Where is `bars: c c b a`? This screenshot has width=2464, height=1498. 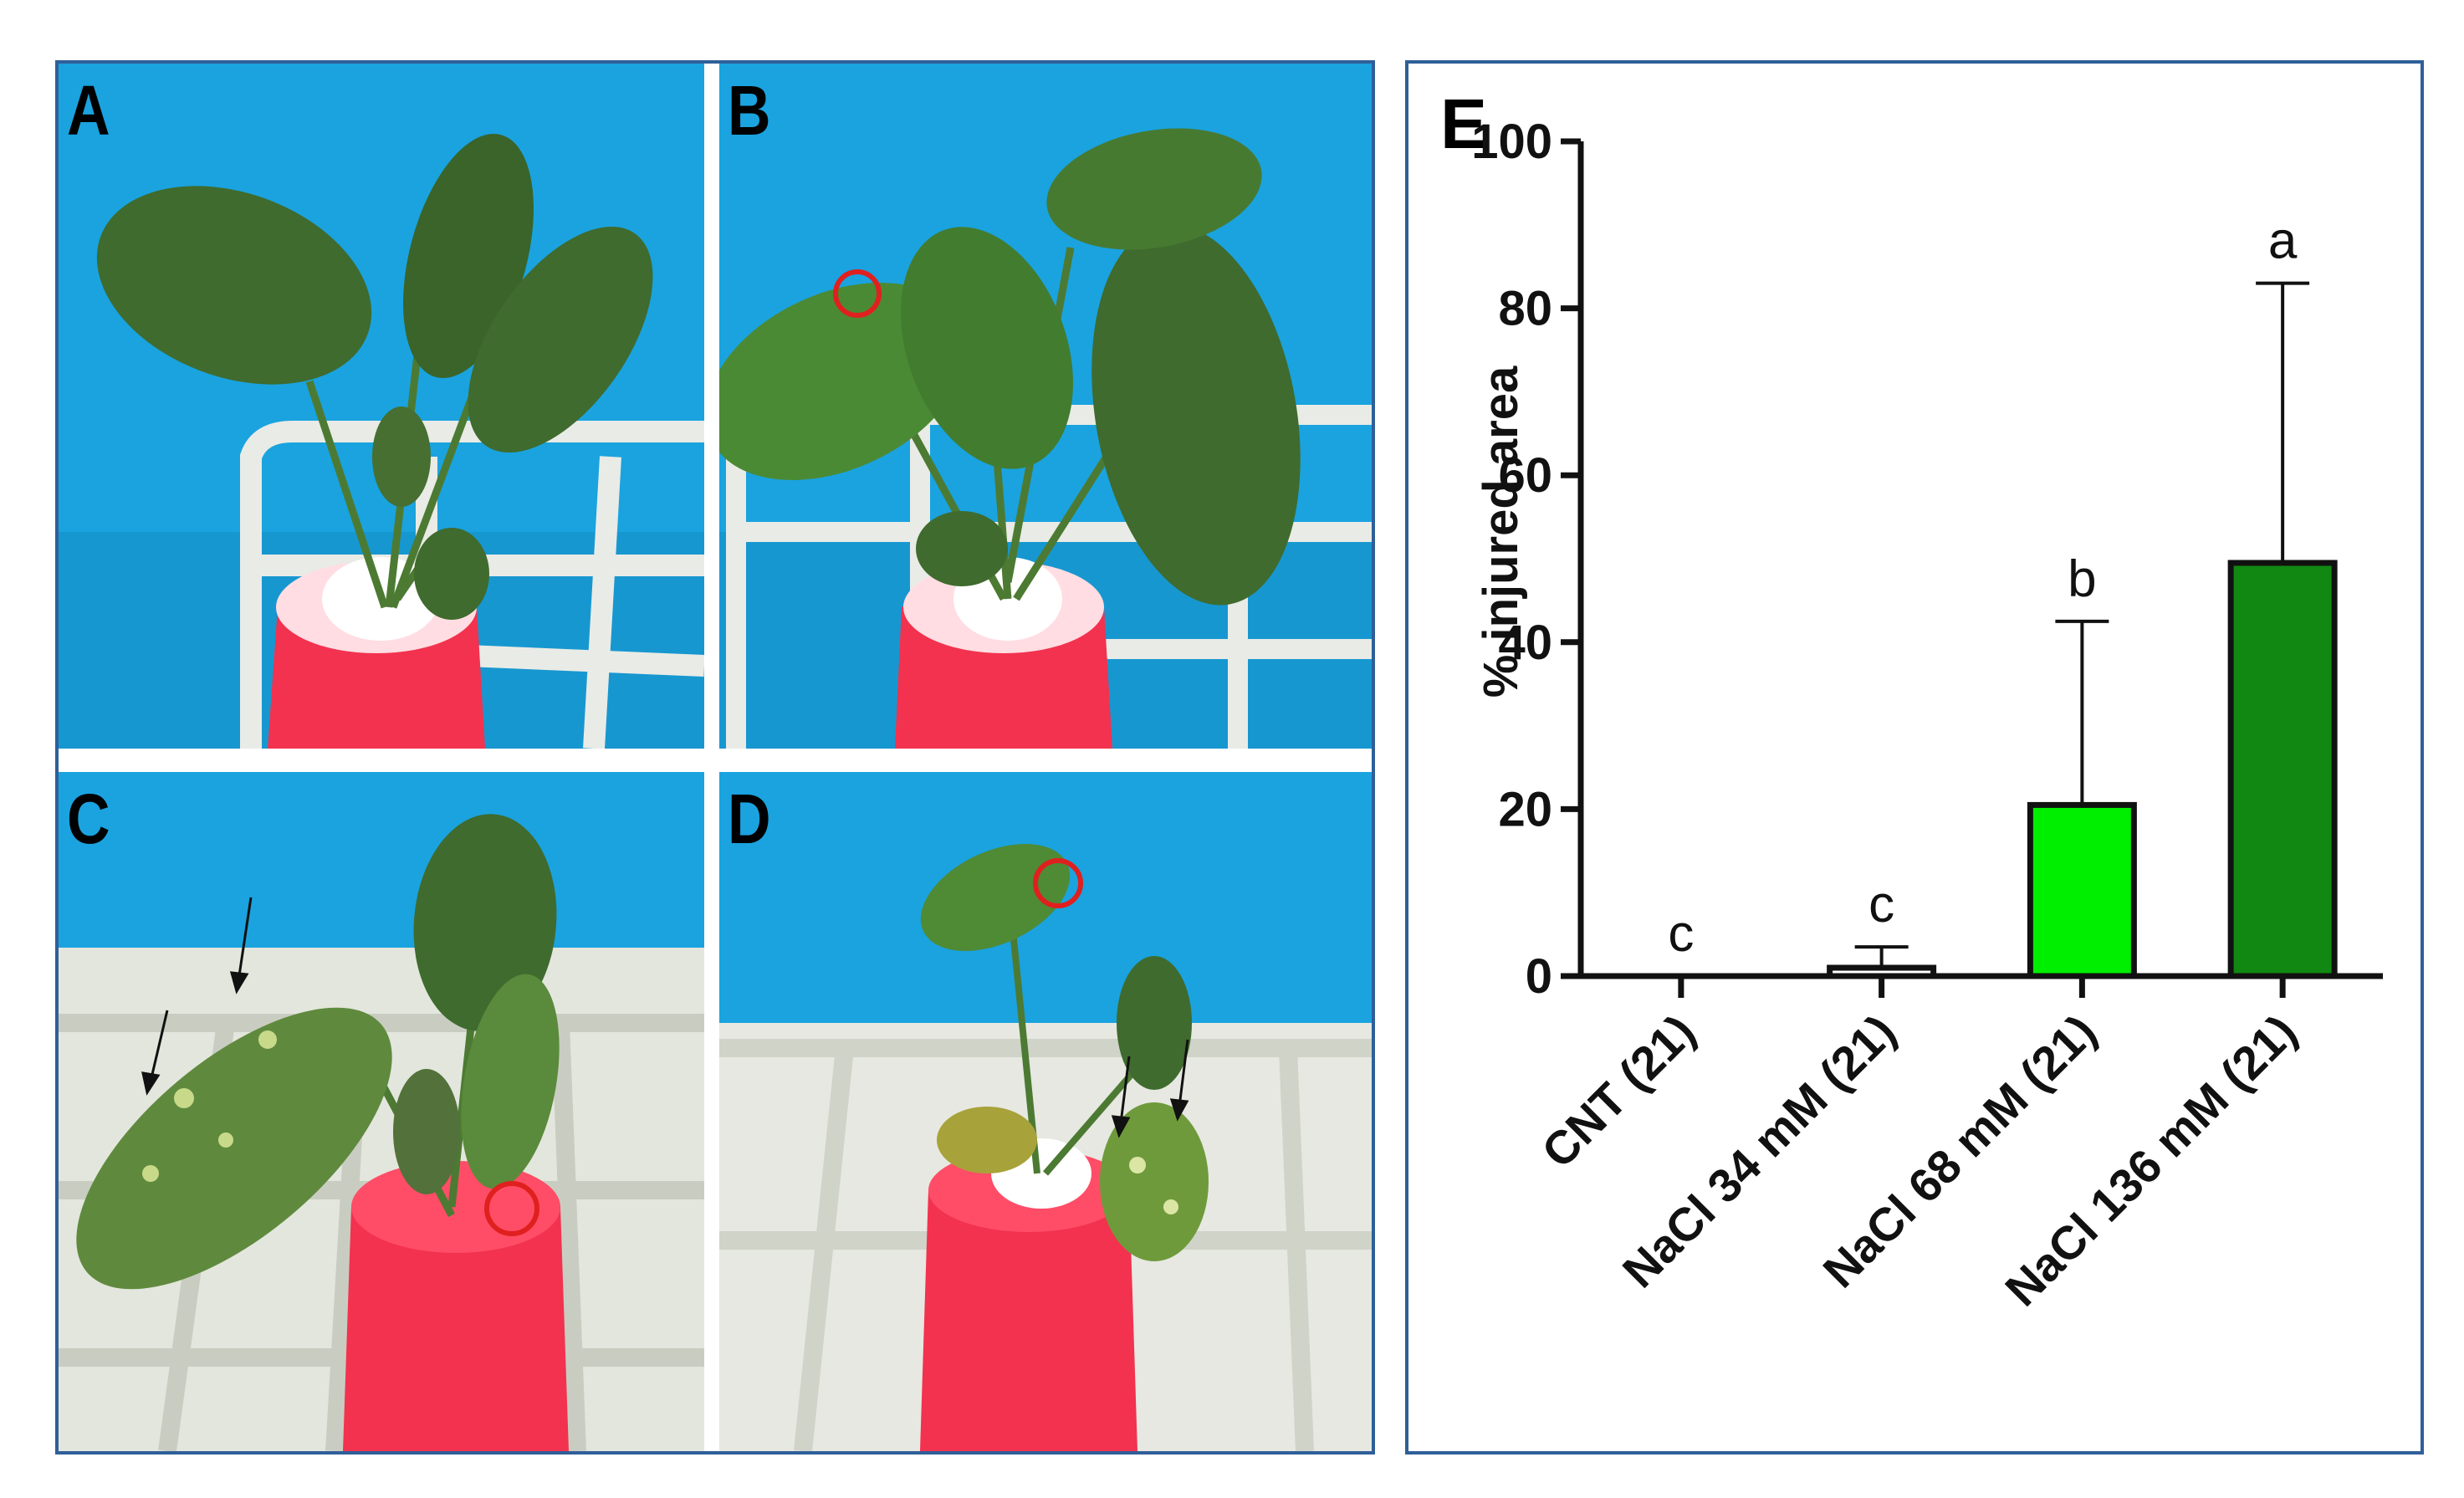
bars: c c b a is located at coordinates (2003, 595).